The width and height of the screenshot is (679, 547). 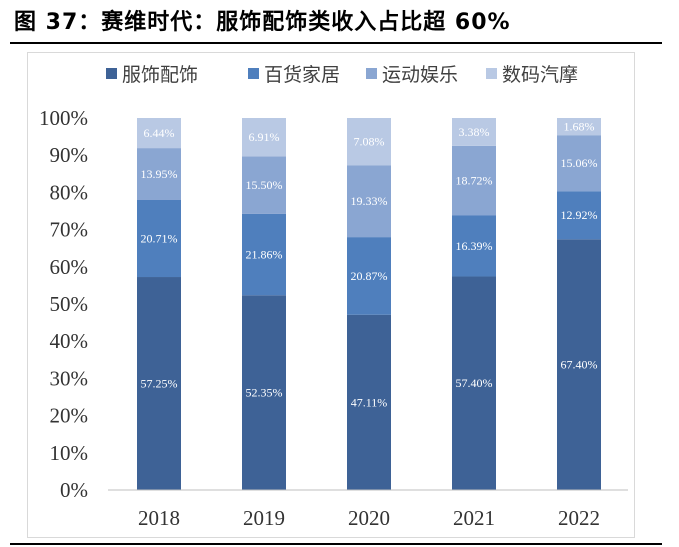 I want to click on data-label: 57.40%, so click(x=474, y=383).